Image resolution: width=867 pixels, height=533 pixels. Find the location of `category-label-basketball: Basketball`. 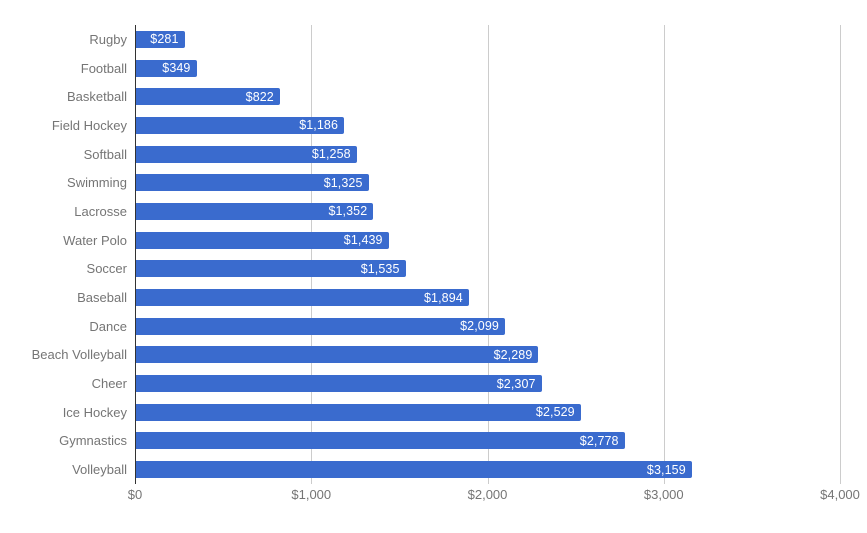

category-label-basketball: Basketball is located at coordinates (97, 97).